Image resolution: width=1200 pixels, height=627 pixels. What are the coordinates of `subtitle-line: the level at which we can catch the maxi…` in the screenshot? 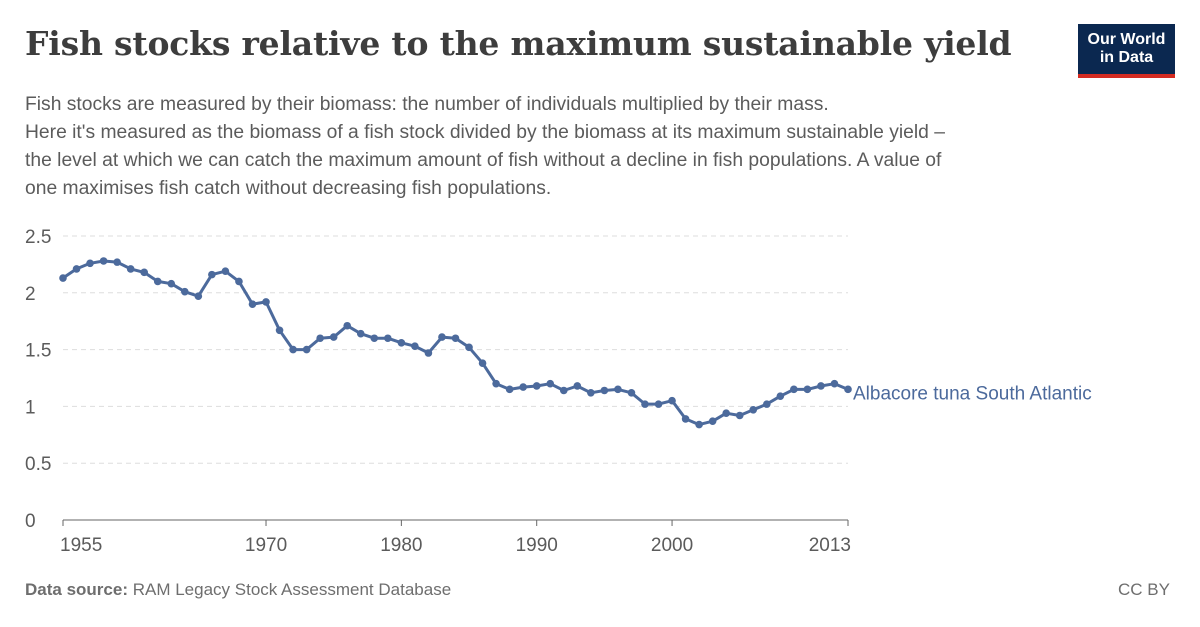 It's located at (483, 160).